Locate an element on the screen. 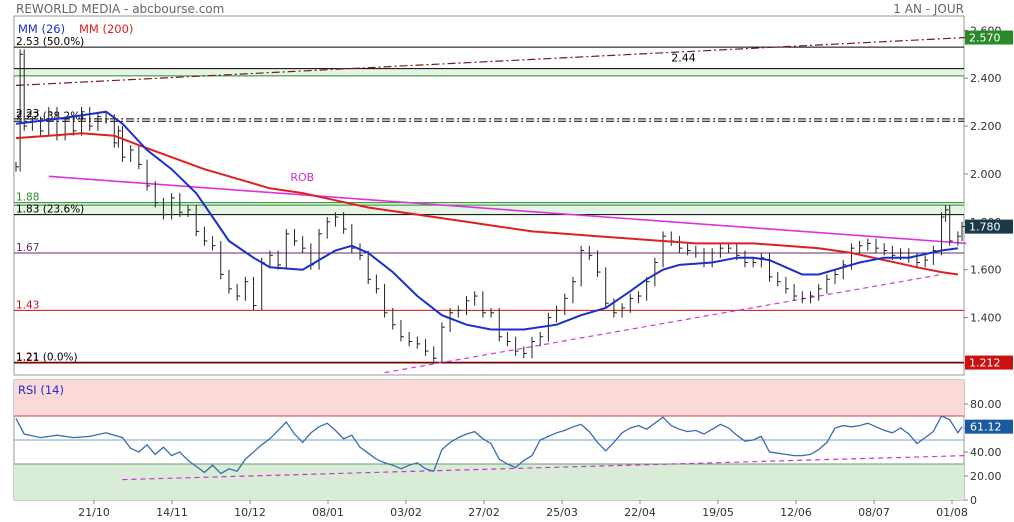 The height and width of the screenshot is (522, 1014). level-label: 1.83 (23.6%) is located at coordinates (50, 210).